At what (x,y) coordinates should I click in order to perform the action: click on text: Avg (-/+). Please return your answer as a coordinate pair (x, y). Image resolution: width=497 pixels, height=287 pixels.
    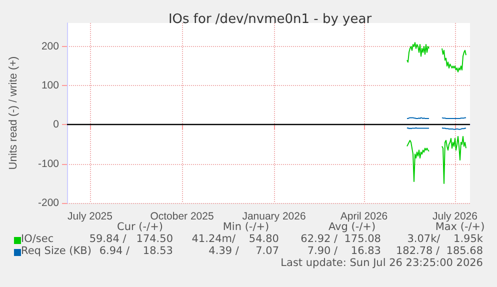
    Looking at the image, I should click on (352, 227).